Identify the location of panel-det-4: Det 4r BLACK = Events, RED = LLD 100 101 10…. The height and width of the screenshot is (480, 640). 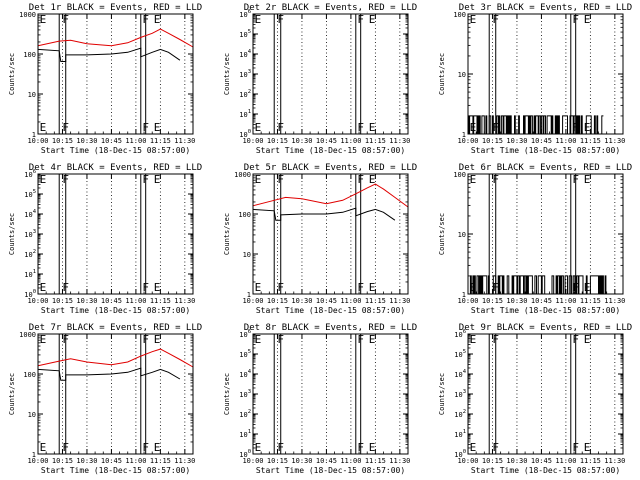
(105, 239).